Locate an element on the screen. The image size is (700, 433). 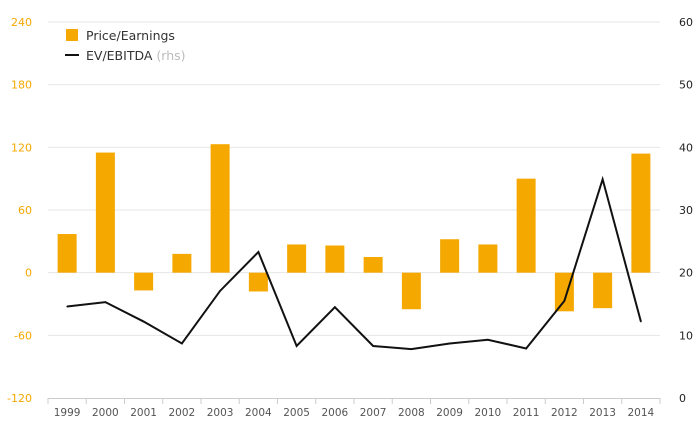
legend-swatch-price-earnings is located at coordinates (72, 35).